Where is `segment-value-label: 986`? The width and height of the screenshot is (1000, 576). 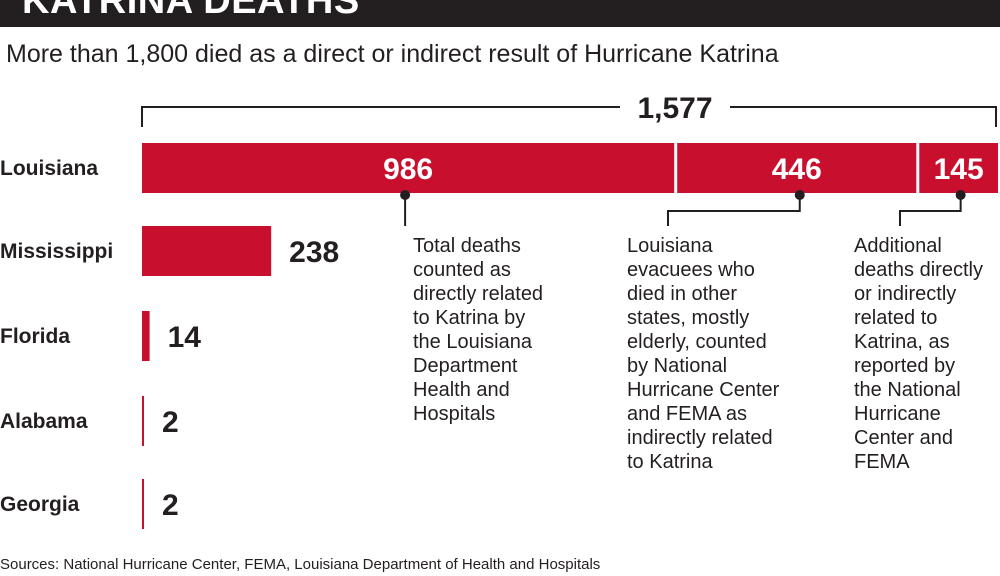 segment-value-label: 986 is located at coordinates (408, 169).